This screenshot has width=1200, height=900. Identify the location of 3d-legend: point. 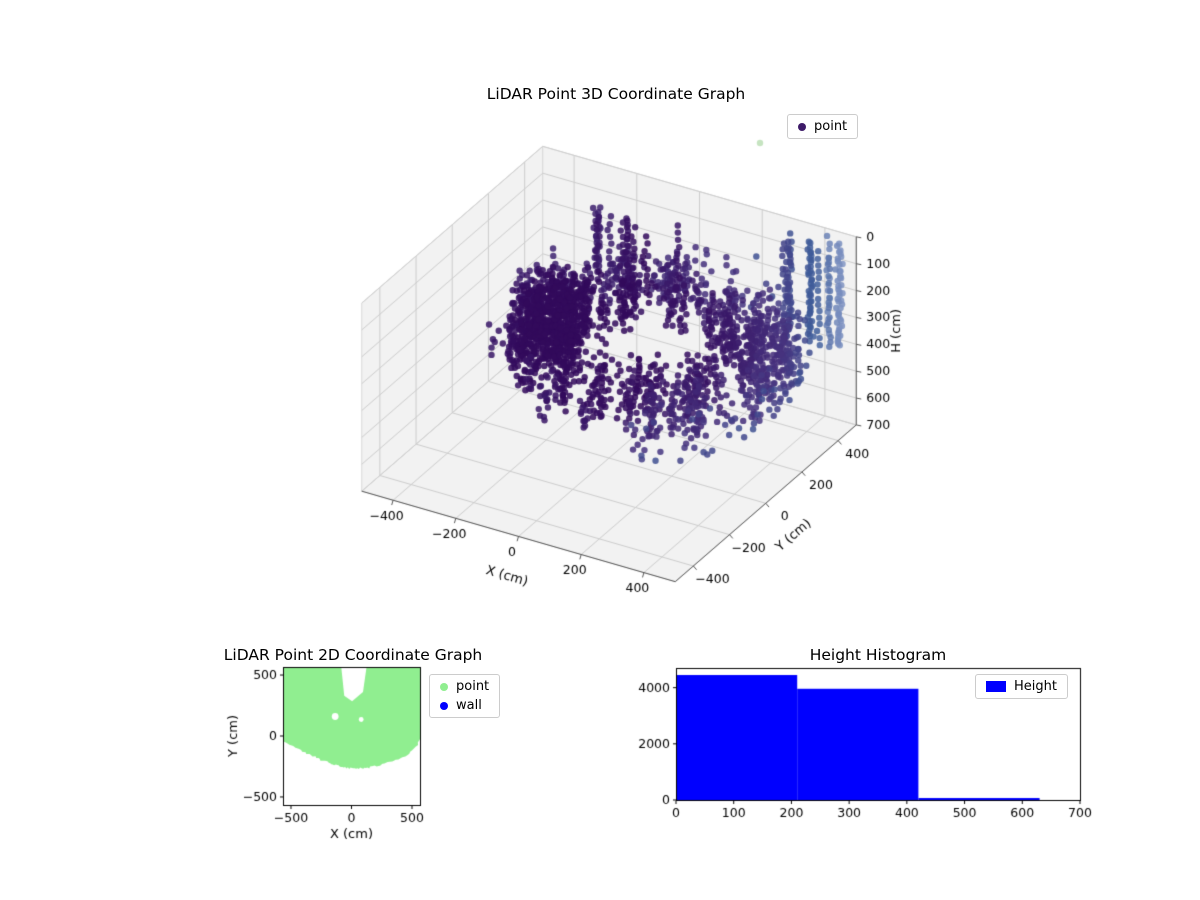
(823, 126).